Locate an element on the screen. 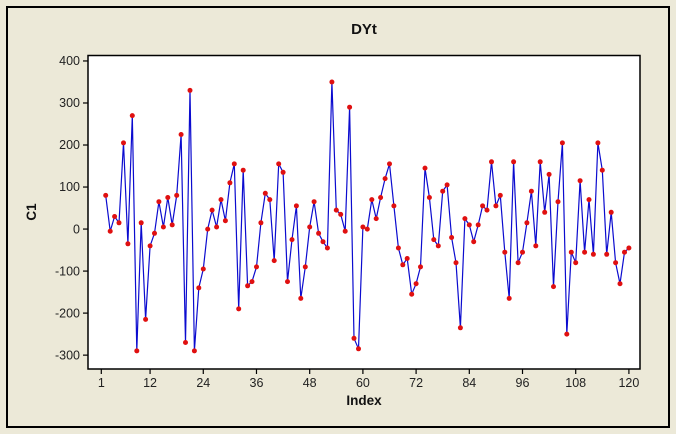  x-axis-label: Index is located at coordinates (364, 400).